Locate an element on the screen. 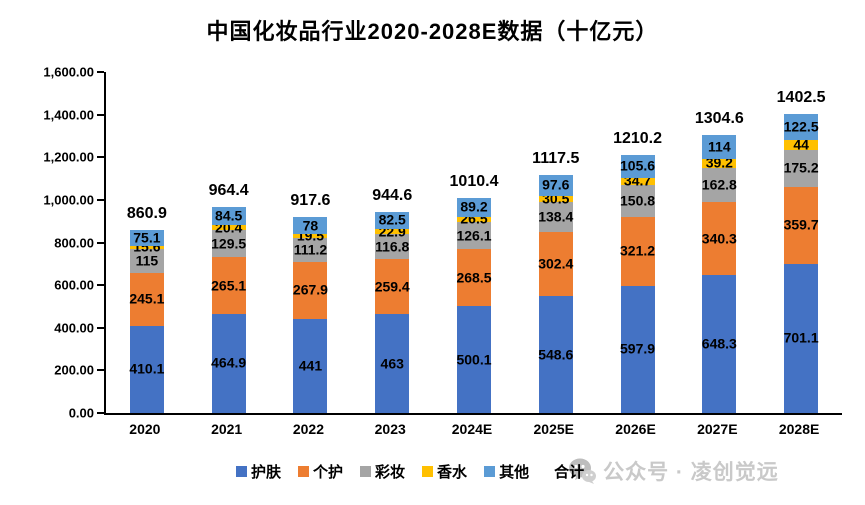 The width and height of the screenshot is (865, 505). bar-segment-value: 126.1 is located at coordinates (474, 235).